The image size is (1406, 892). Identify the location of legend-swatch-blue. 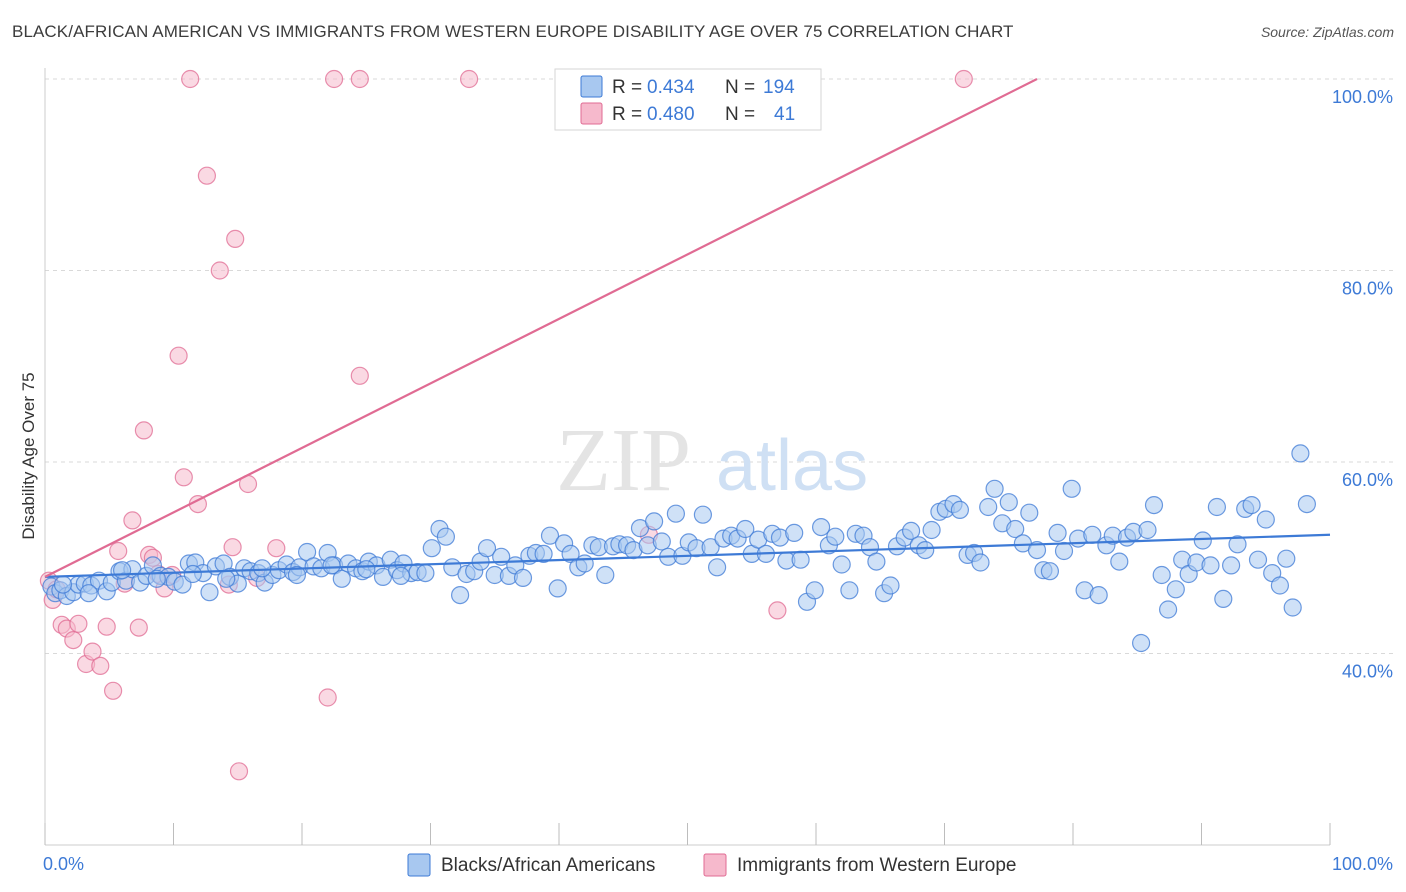
(591, 86).